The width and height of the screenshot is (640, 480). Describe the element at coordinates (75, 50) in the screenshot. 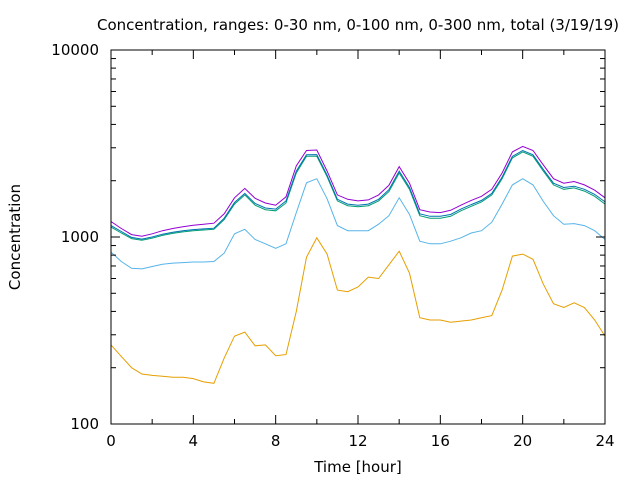

I see `y-tick-label: 10000` at that location.